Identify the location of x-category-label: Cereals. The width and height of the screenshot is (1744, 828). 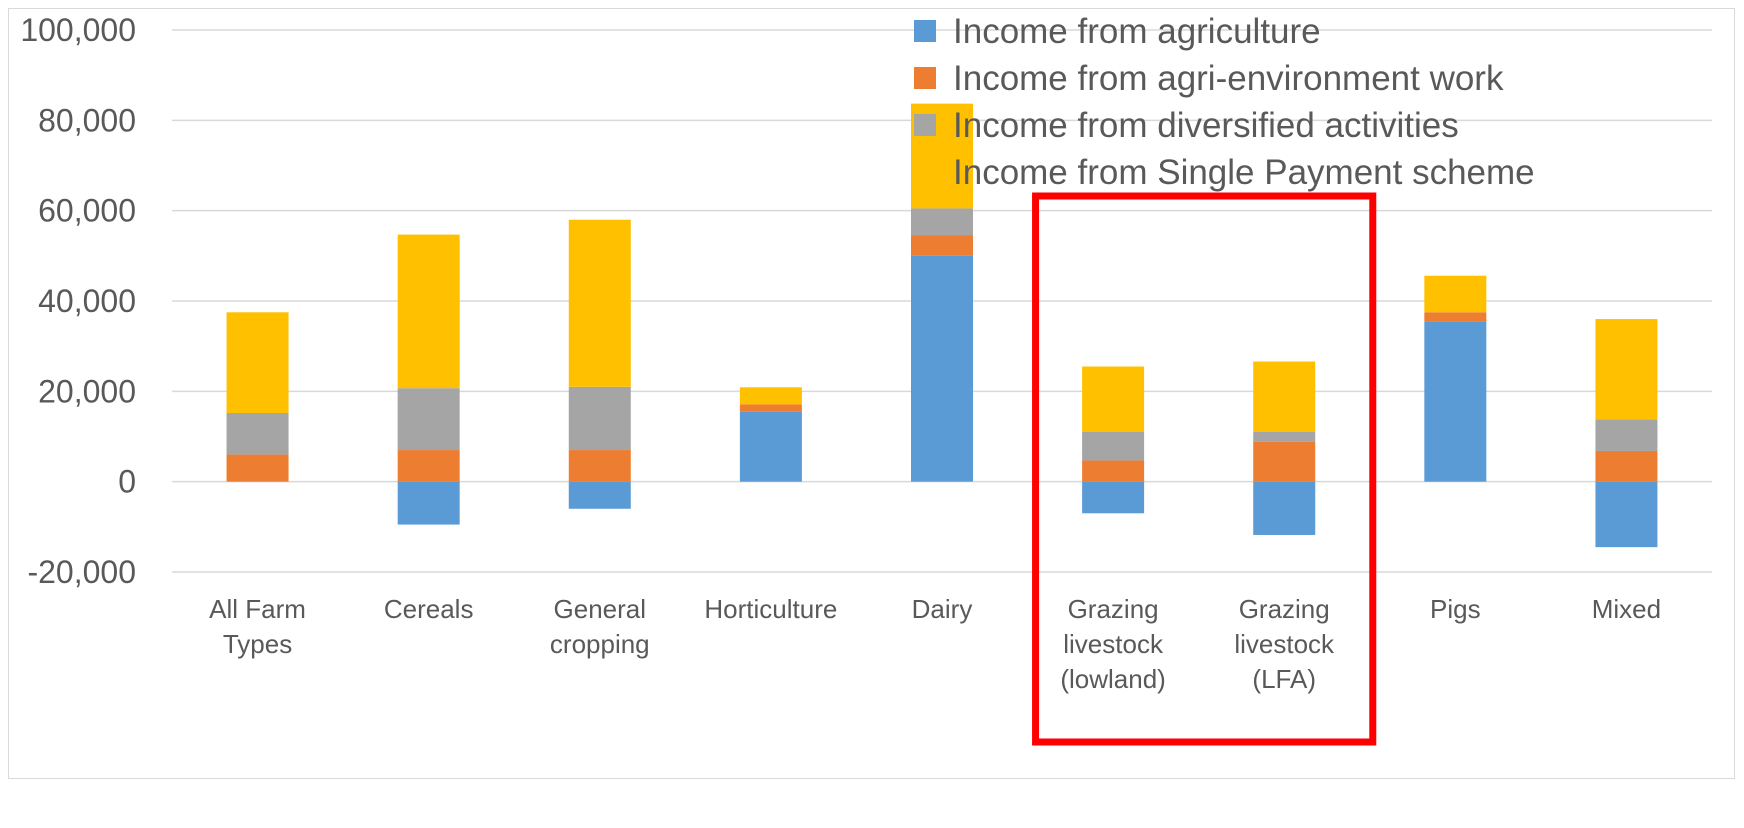
(429, 609).